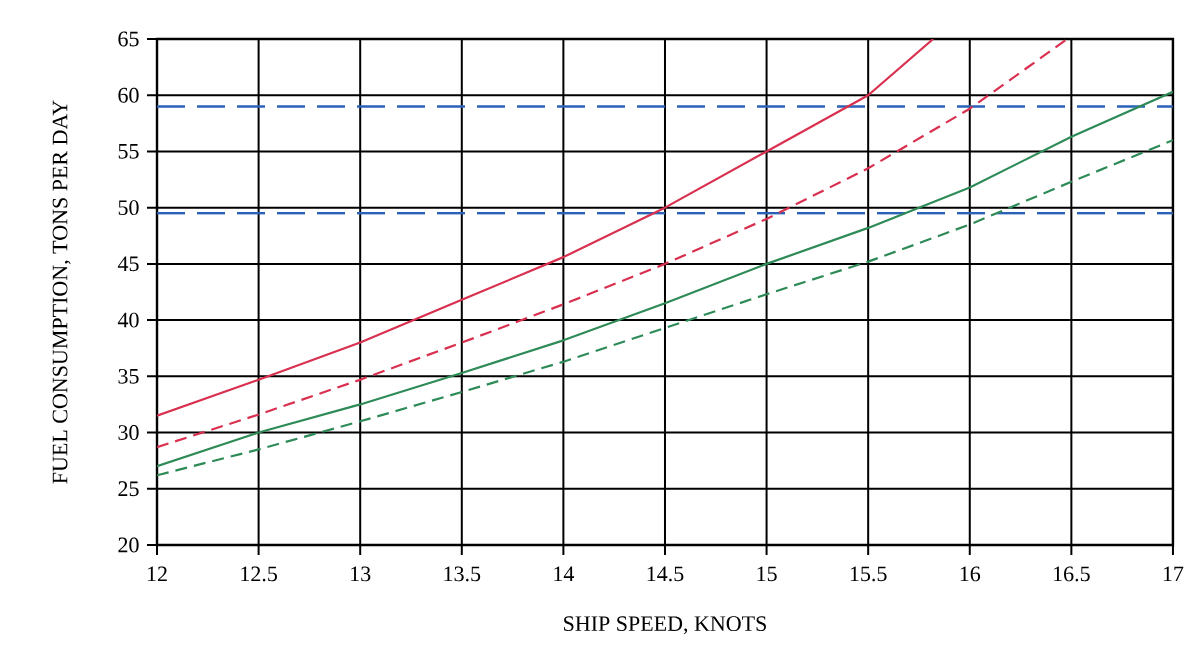 Image resolution: width=1194 pixels, height=671 pixels. Describe the element at coordinates (665, 574) in the screenshot. I see `x-tick-label: 14.5` at that location.